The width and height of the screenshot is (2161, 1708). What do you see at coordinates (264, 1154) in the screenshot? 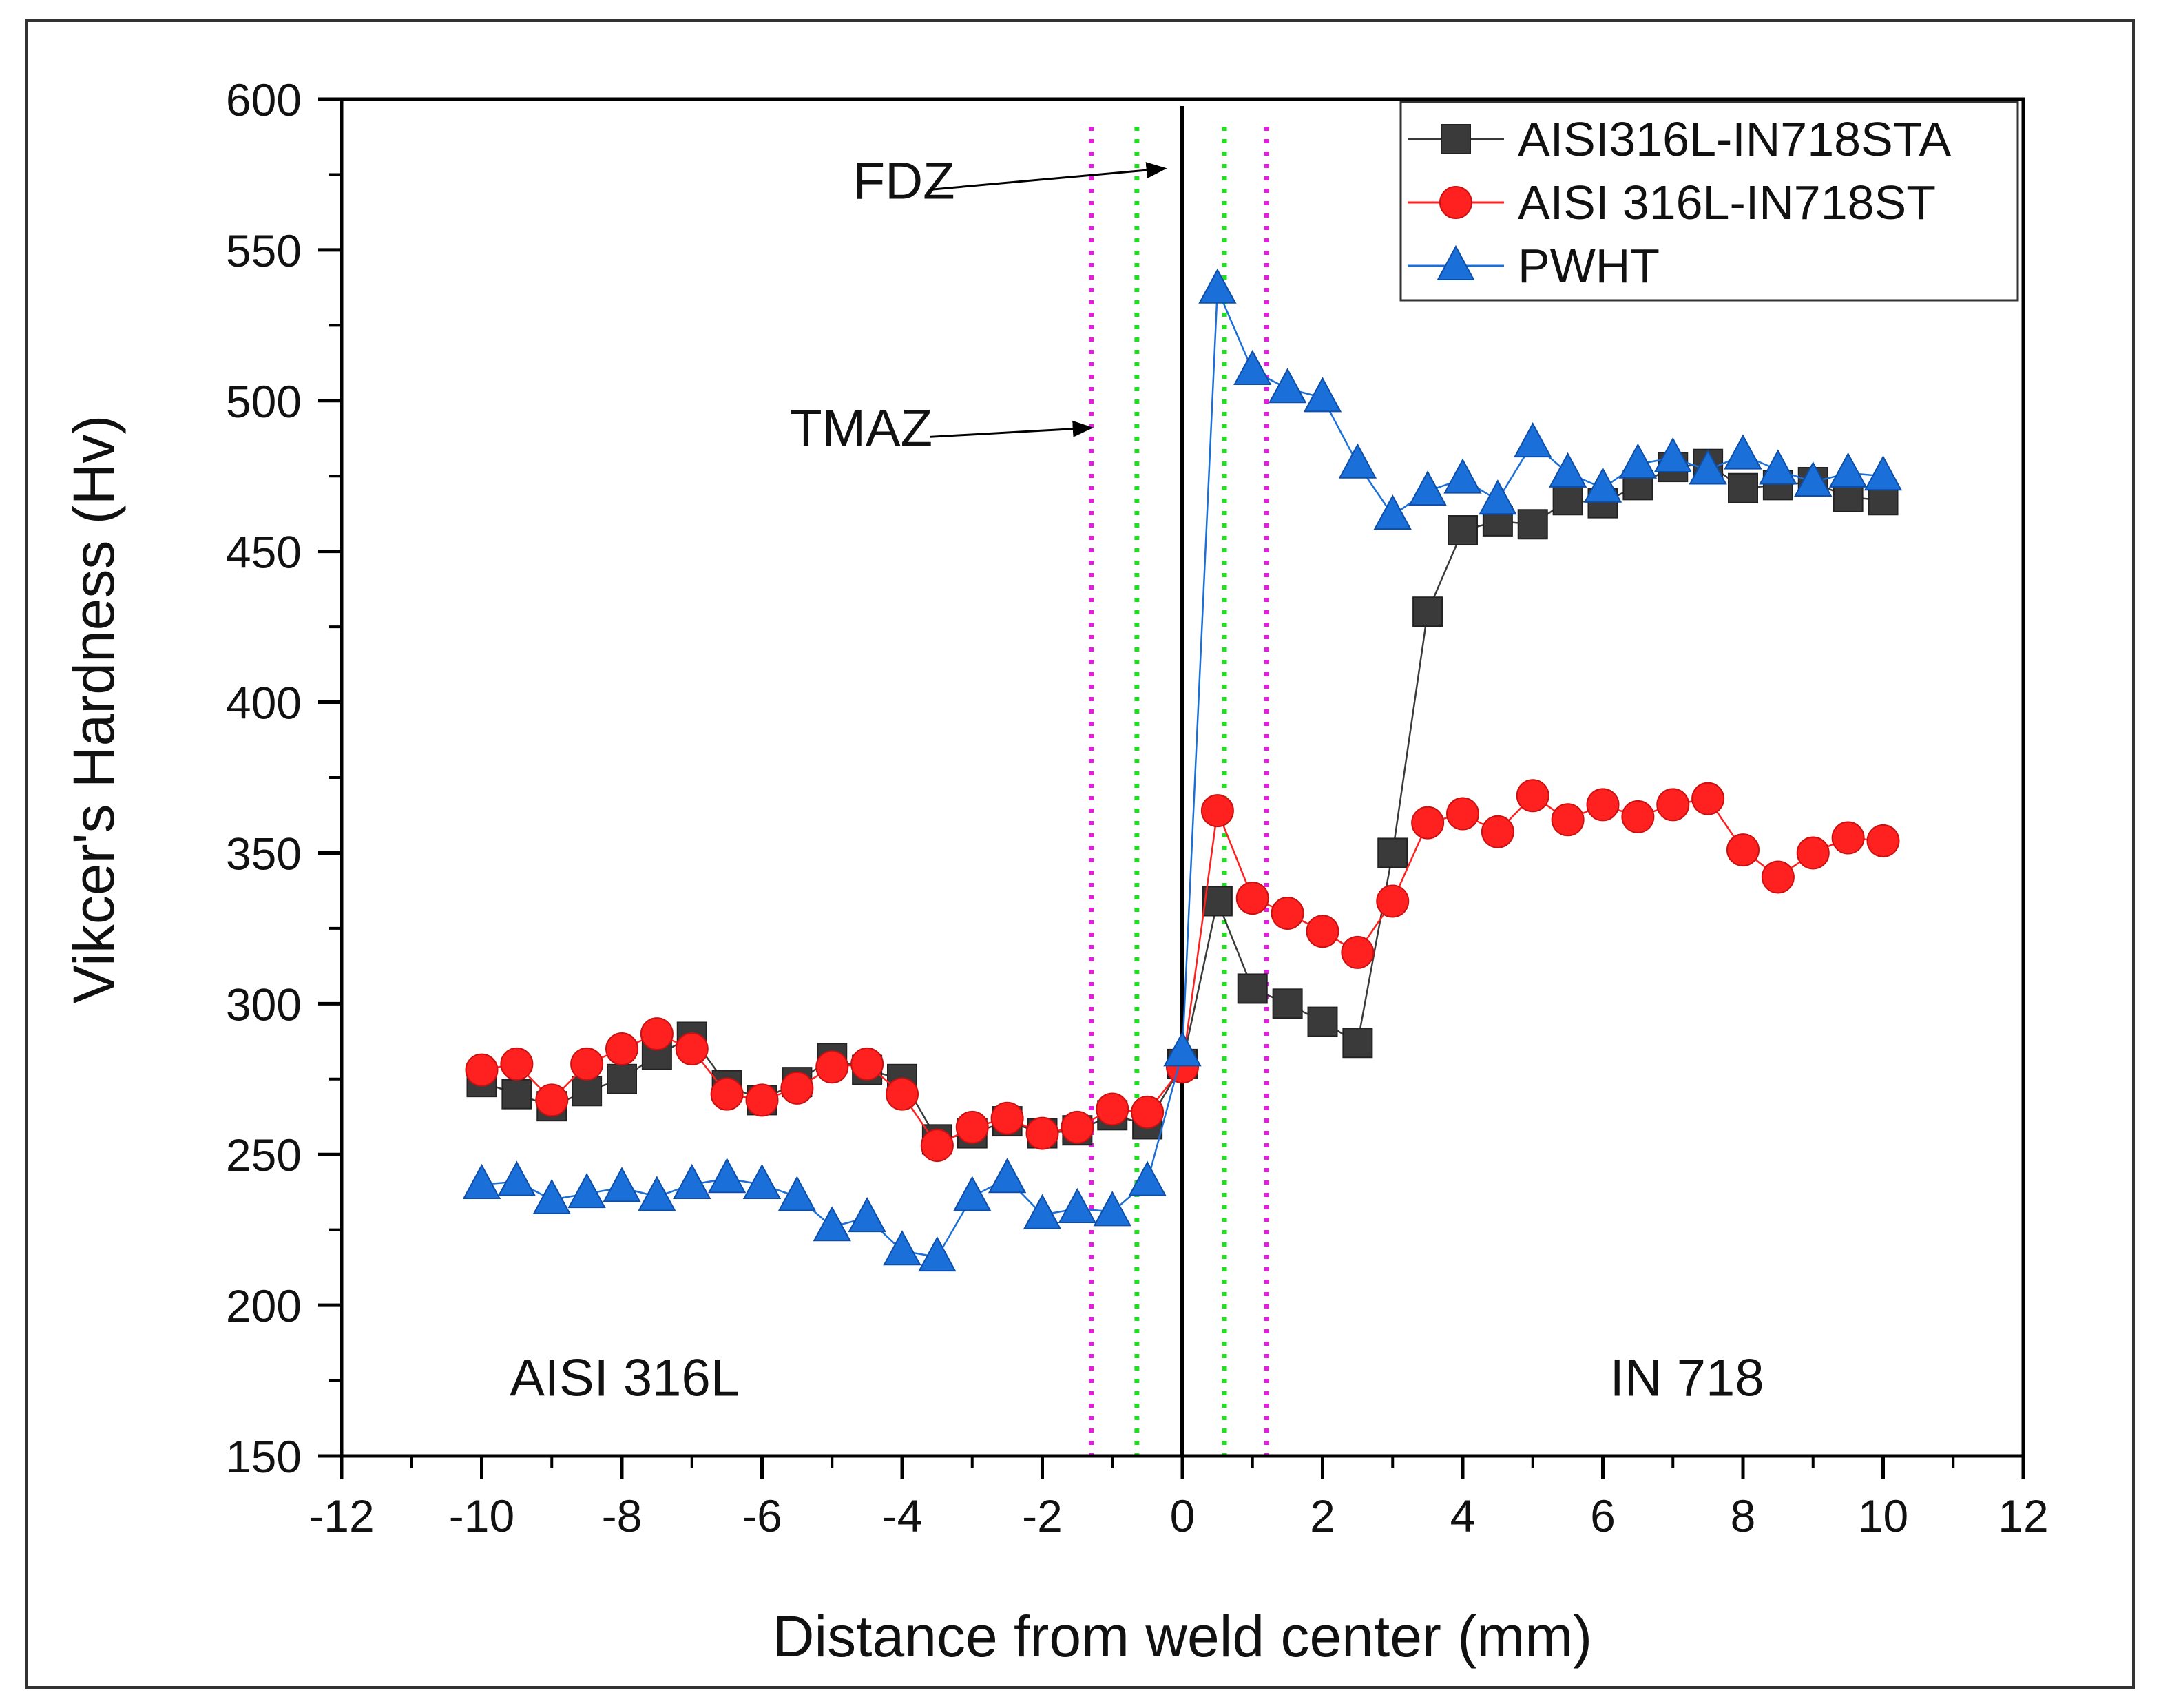
I see `y-tick-label: 250` at bounding box center [264, 1154].